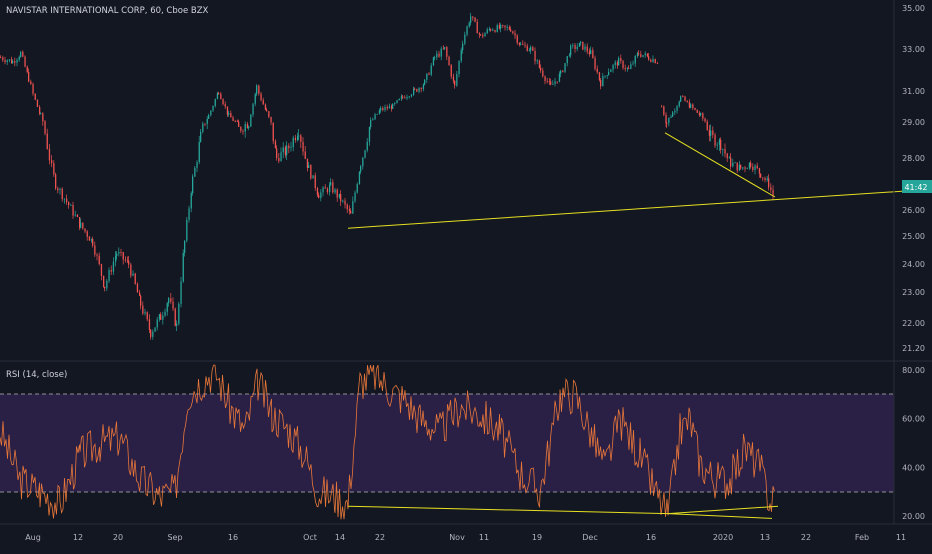  I want to click on time-tick-label: Sep, so click(174, 537).